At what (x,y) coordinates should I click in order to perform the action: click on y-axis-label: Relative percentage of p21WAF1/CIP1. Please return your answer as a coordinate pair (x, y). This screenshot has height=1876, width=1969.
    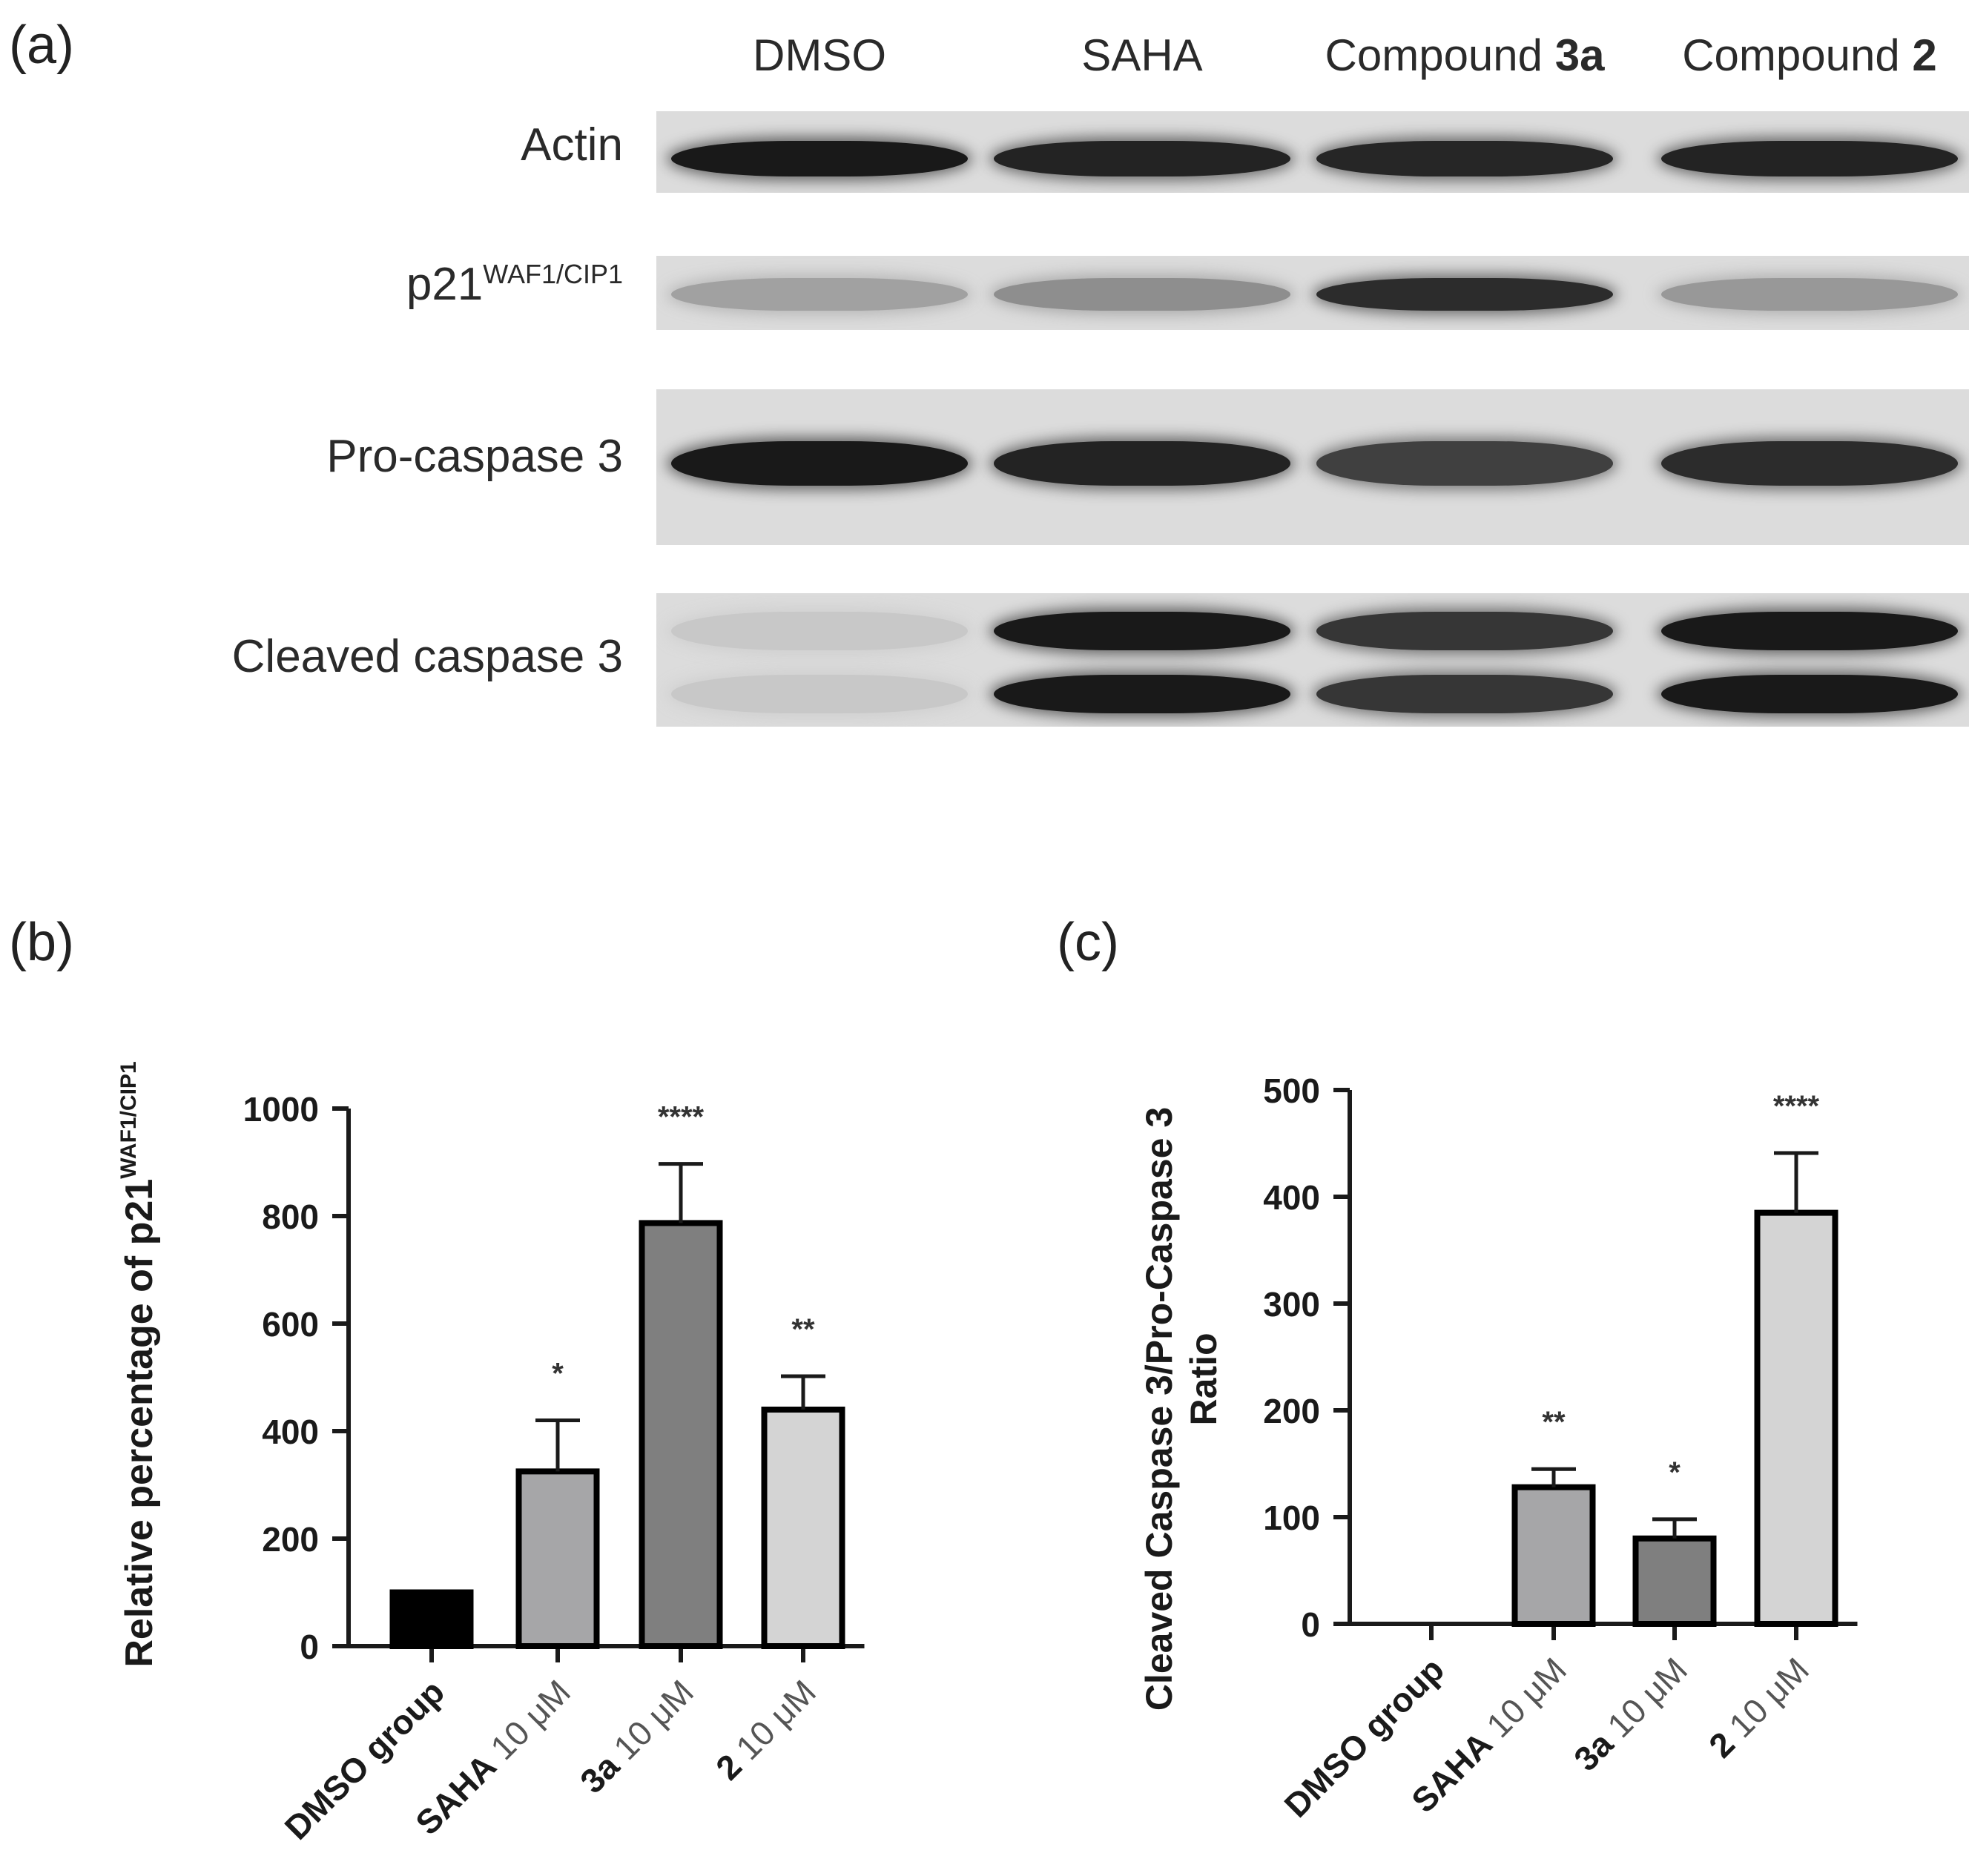
    Looking at the image, I should click on (138, 1364).